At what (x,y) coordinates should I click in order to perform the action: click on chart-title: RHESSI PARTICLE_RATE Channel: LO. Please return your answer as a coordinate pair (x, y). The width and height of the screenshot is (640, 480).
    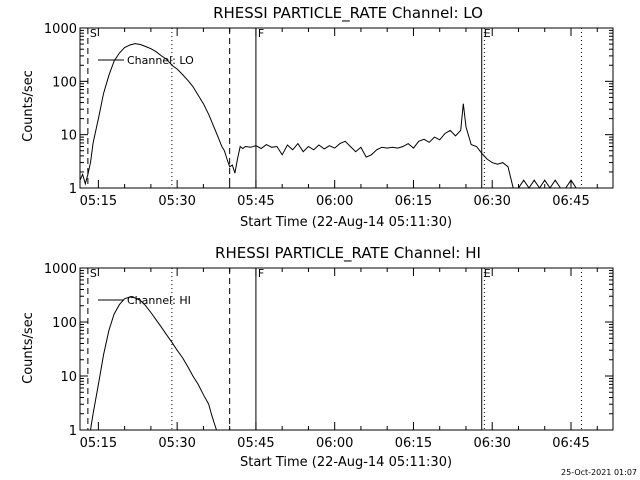
    Looking at the image, I should click on (348, 13).